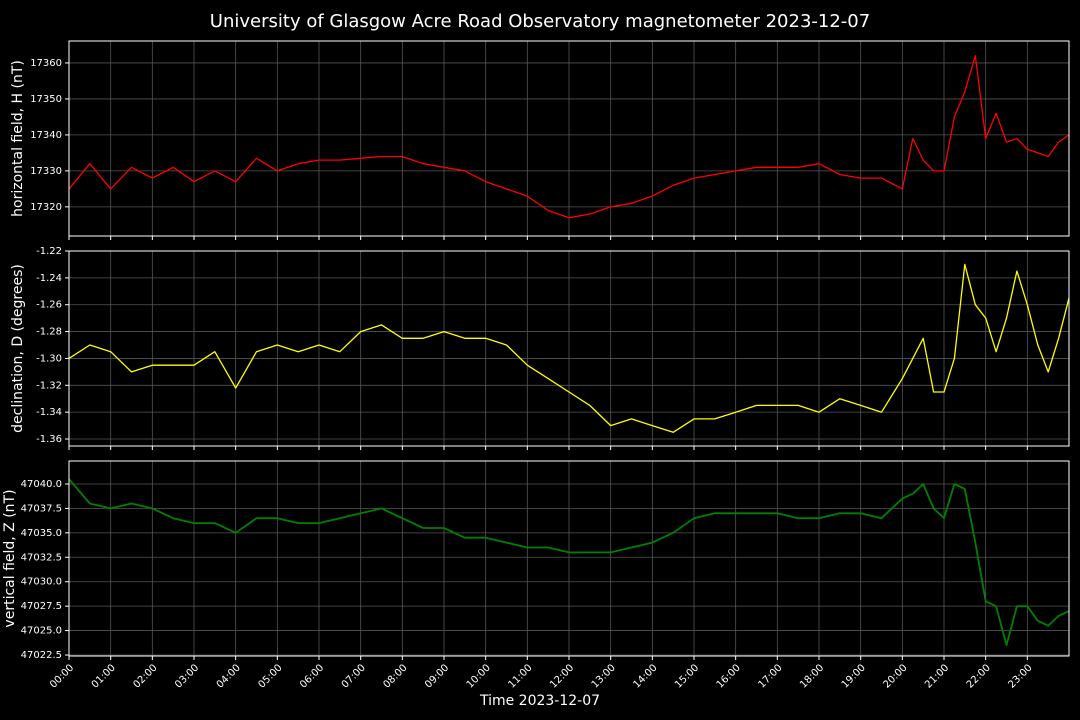 Image resolution: width=1080 pixels, height=720 pixels. What do you see at coordinates (41, 484) in the screenshot?
I see `y-tick-label: 47040.0` at bounding box center [41, 484].